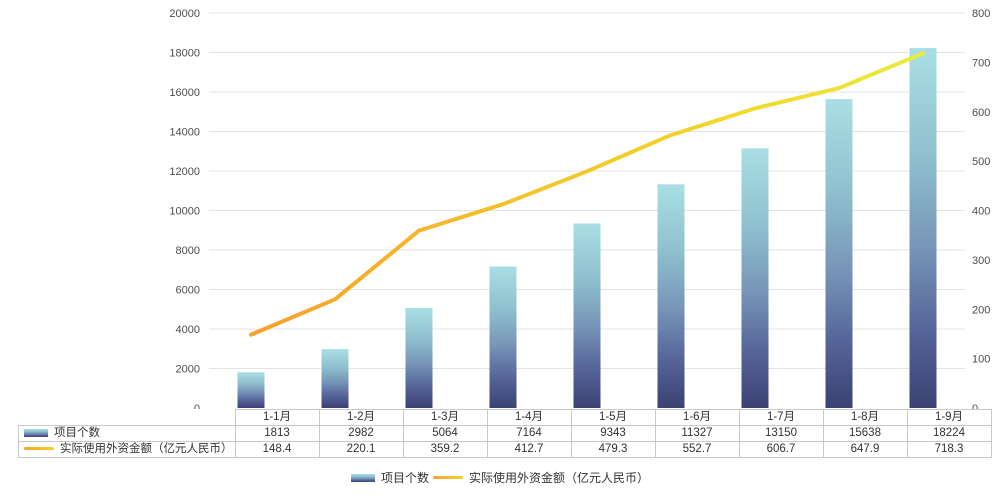 This screenshot has width=1000, height=500. Describe the element at coordinates (277, 449) in the screenshot. I see `table-value-cell: 148.4` at that location.